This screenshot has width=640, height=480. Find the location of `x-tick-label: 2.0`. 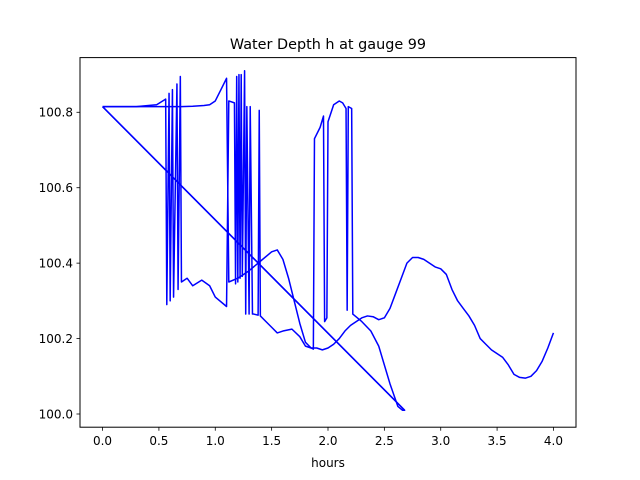

x-tick-label: 2.0 is located at coordinates (327, 441).